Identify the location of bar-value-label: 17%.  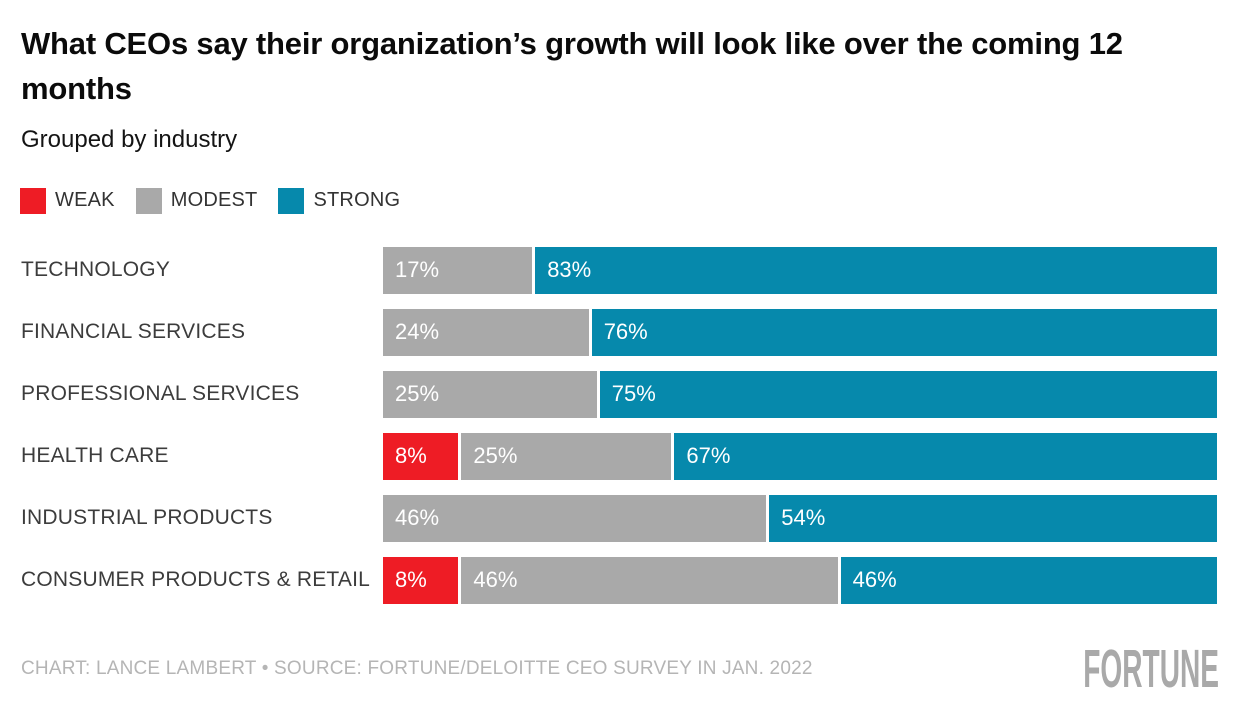
(417, 270).